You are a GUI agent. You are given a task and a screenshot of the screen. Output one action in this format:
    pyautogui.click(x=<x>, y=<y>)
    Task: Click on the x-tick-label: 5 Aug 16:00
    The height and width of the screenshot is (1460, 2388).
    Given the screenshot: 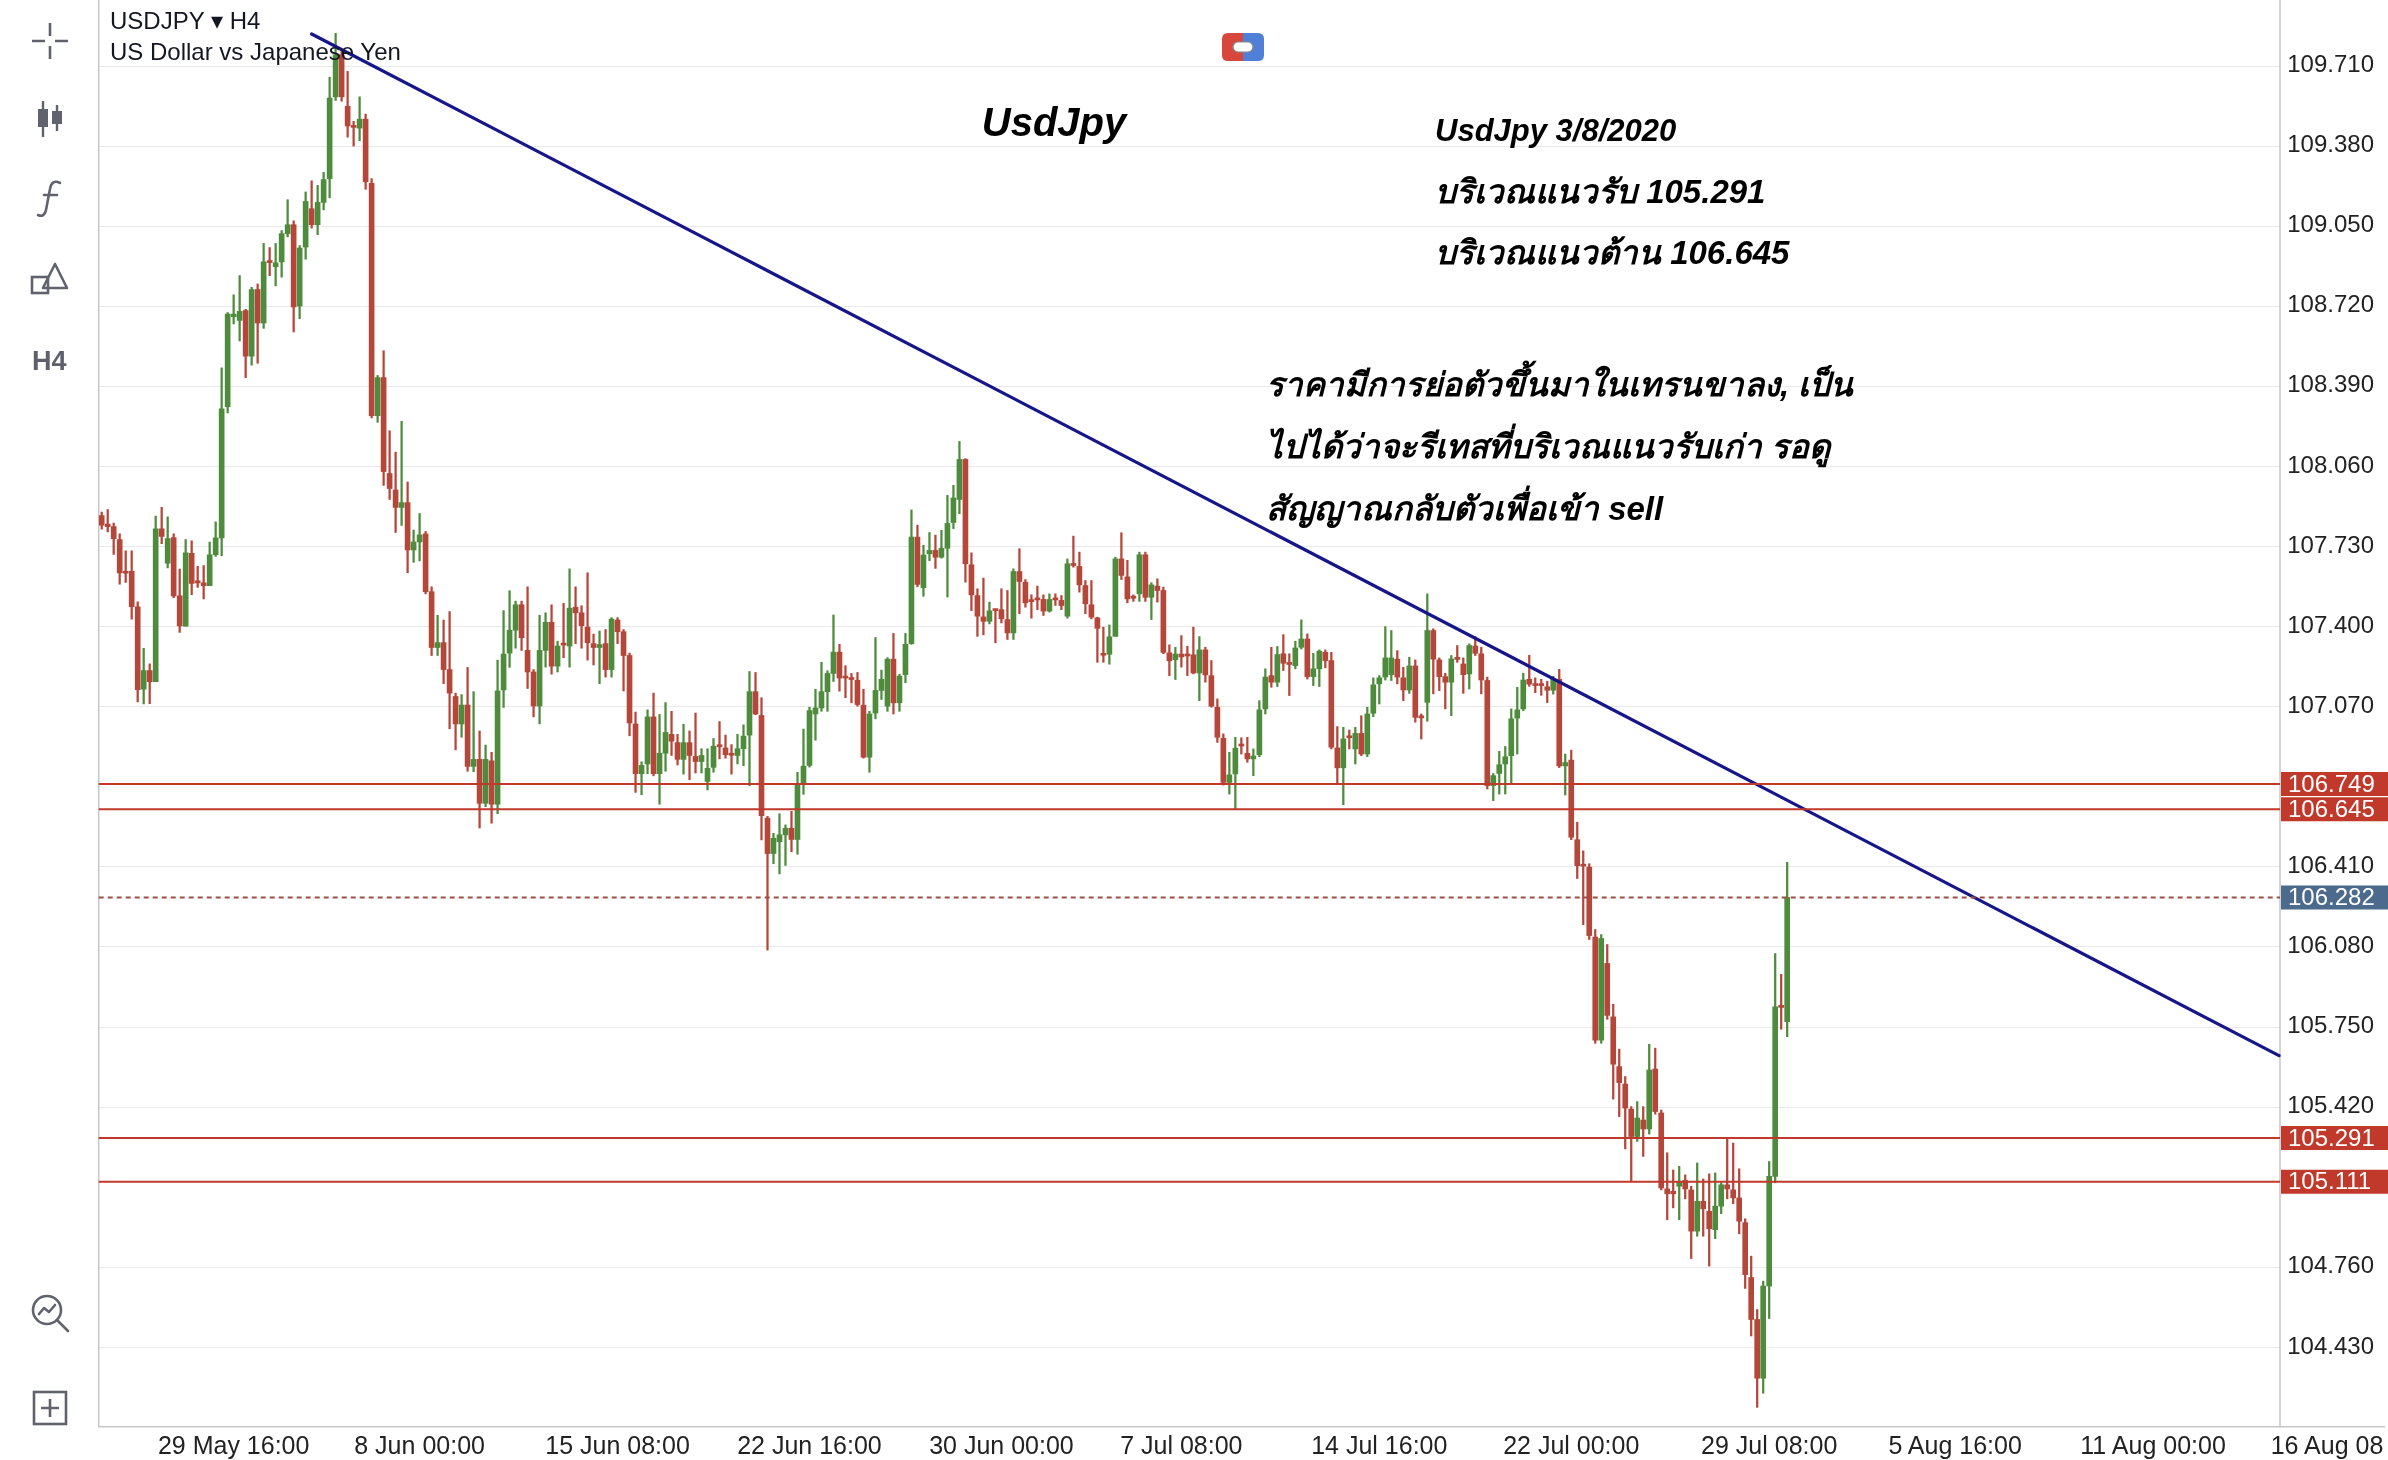 What is the action you would take?
    pyautogui.click(x=1955, y=1444)
    